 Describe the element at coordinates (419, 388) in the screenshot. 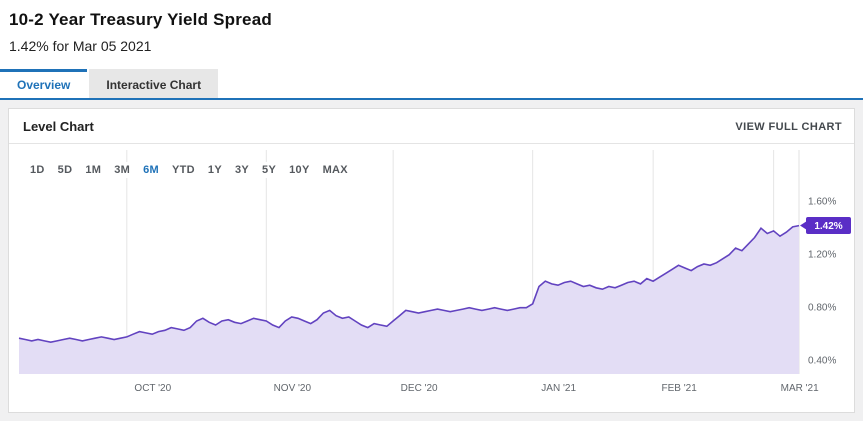

I see `x-axis-label: DEC '20` at that location.